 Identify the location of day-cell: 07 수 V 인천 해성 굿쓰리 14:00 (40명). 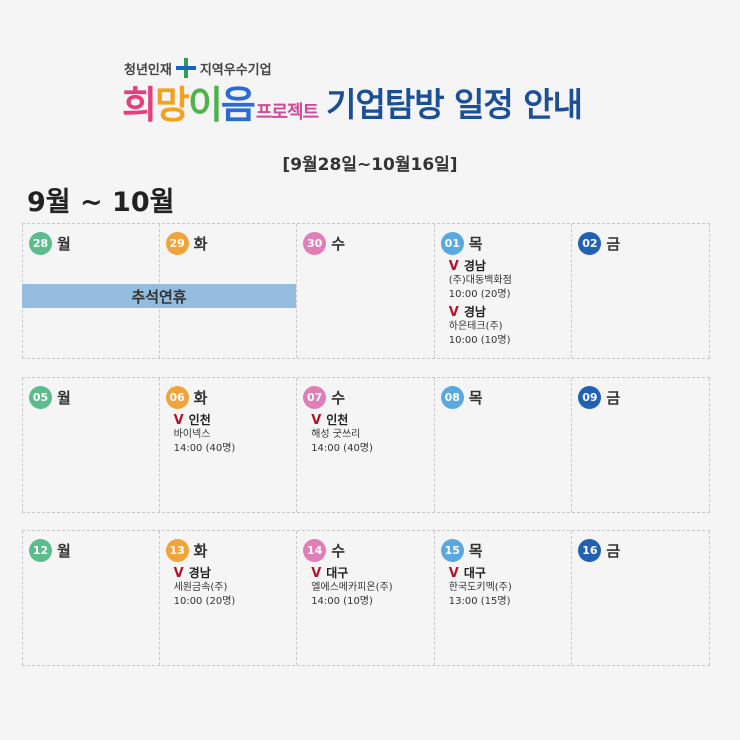
(366, 445).